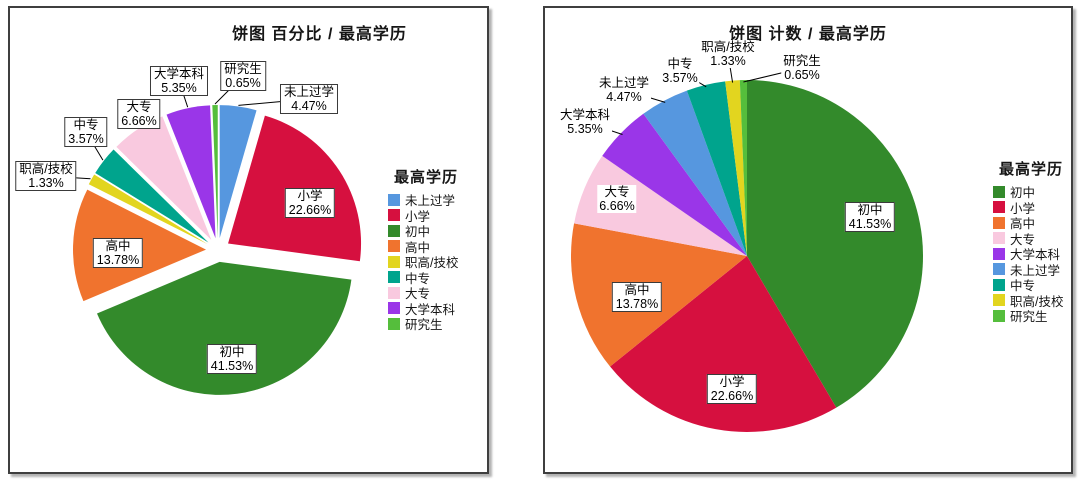 Image resolution: width=1080 pixels, height=486 pixels. What do you see at coordinates (319, 34) in the screenshot?
I see `chart-title: 饼图 百分比 / 最高学历` at bounding box center [319, 34].